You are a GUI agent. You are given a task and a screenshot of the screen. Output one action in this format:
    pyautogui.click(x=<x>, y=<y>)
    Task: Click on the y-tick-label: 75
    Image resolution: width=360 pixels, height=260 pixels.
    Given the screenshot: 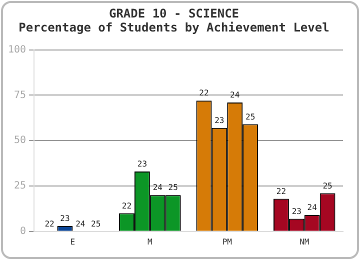 What is the action you would take?
    pyautogui.click(x=20, y=95)
    